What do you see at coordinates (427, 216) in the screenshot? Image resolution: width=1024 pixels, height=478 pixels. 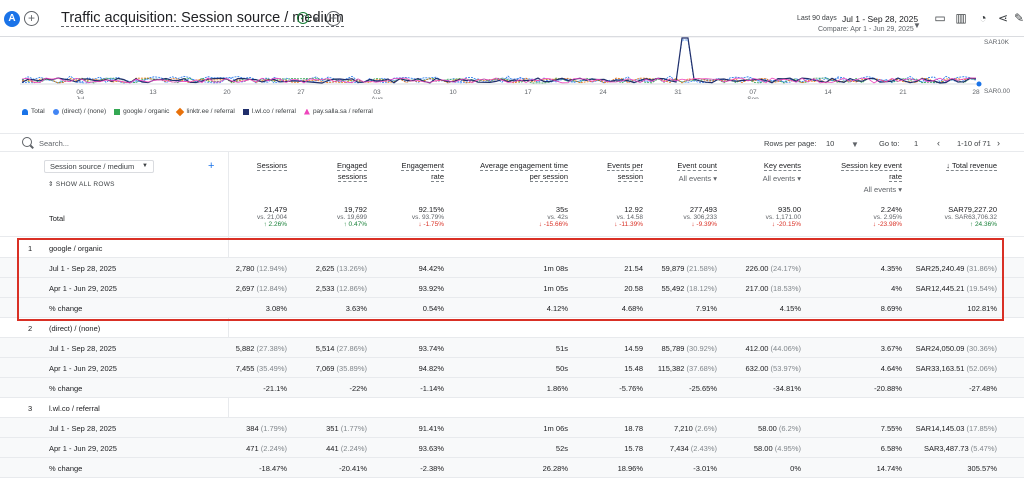 I see `total-cell: 92.15% vs. 93.79% ↓ -1.75%` at bounding box center [427, 216].